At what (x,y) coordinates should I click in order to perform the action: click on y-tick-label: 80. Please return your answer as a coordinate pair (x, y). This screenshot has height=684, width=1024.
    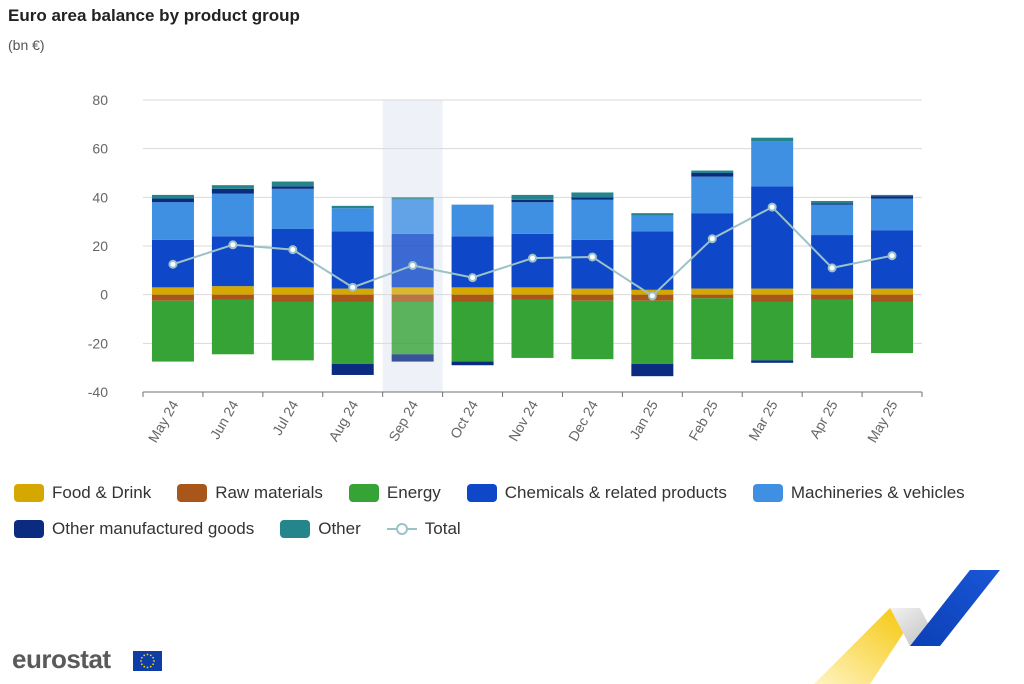
    Looking at the image, I should click on (100, 100).